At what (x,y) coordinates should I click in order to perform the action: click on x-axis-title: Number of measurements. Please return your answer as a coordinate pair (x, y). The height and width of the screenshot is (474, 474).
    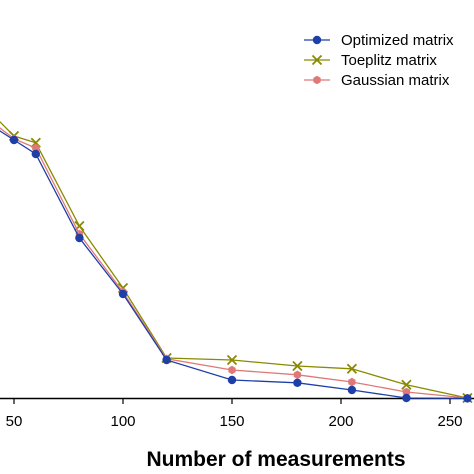
    Looking at the image, I should click on (275, 459).